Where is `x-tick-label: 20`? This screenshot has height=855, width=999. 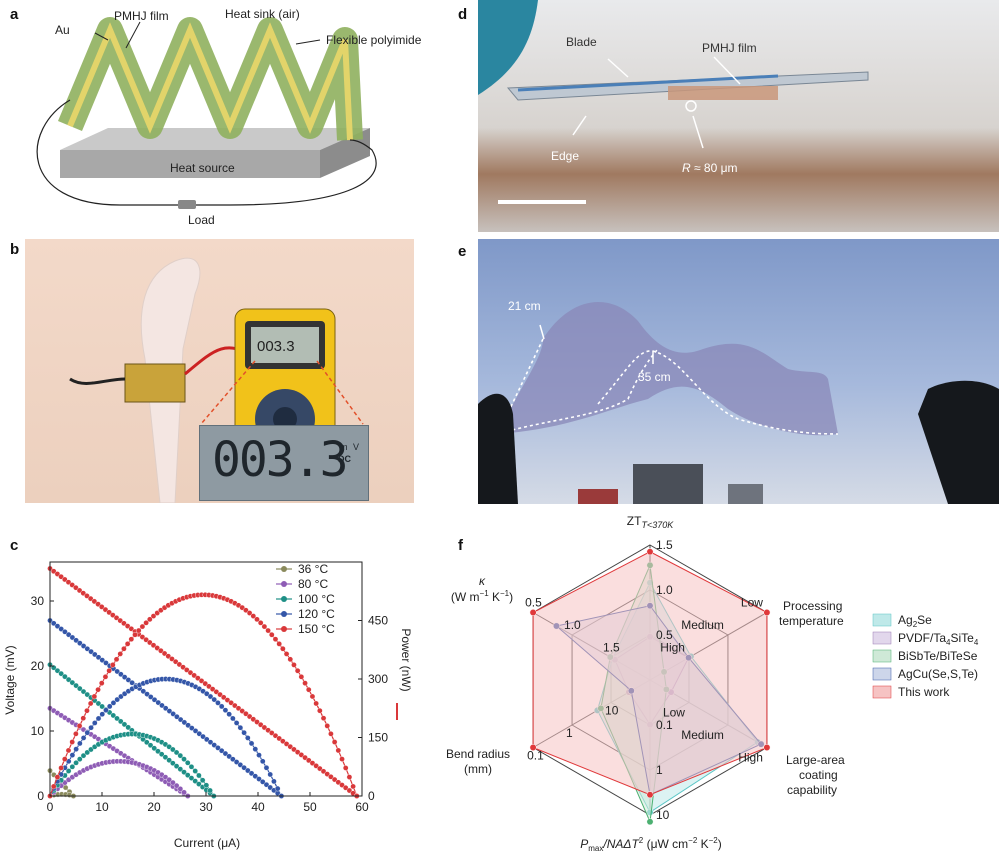
x-tick-label: 20 is located at coordinates (154, 807).